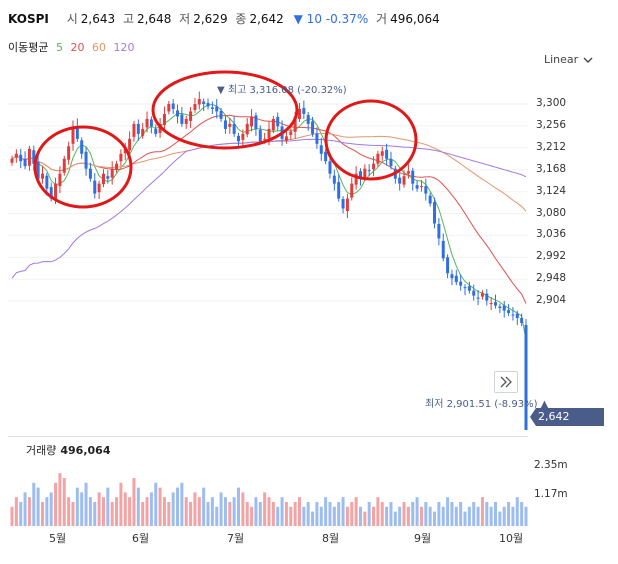  Describe the element at coordinates (551, 124) in the screenshot. I see `price-tick: 3,256` at that location.